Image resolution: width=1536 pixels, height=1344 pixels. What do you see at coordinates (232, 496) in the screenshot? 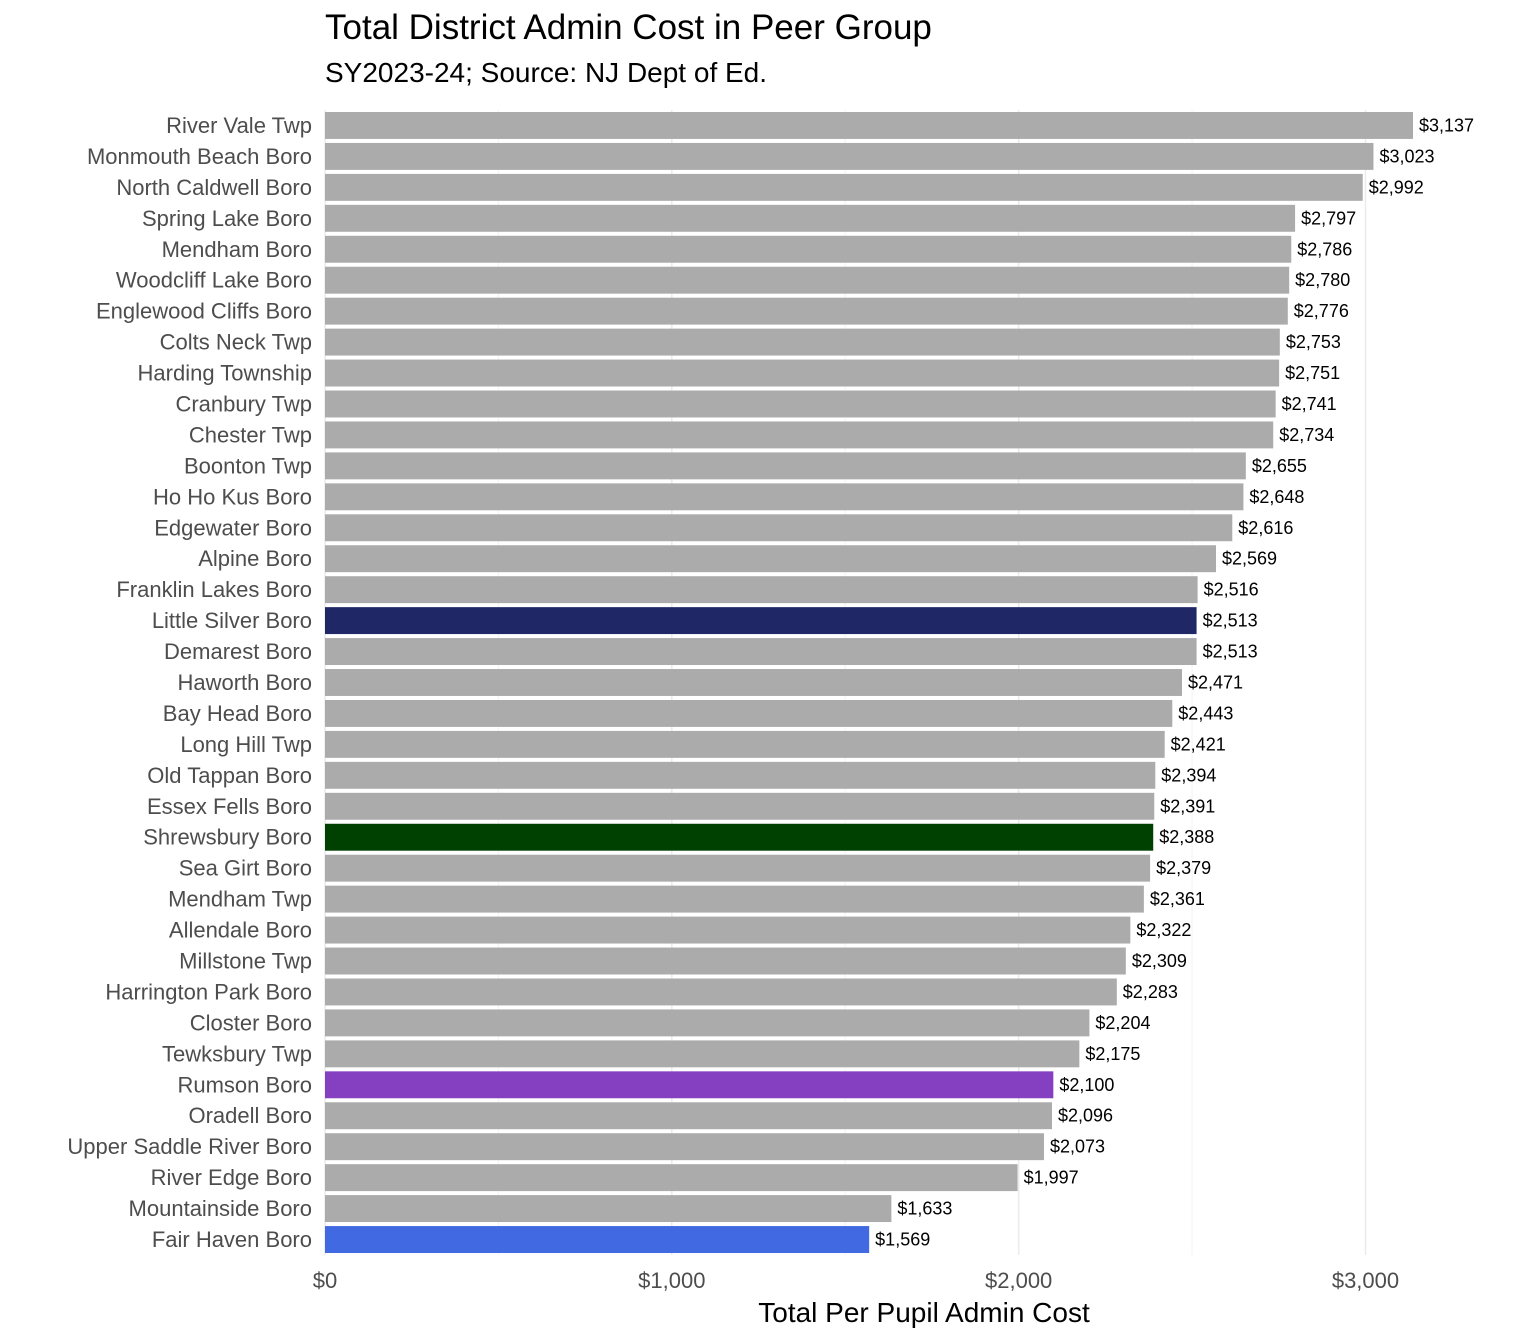
I see `category-label: Ho Ho Kus Boro` at bounding box center [232, 496].